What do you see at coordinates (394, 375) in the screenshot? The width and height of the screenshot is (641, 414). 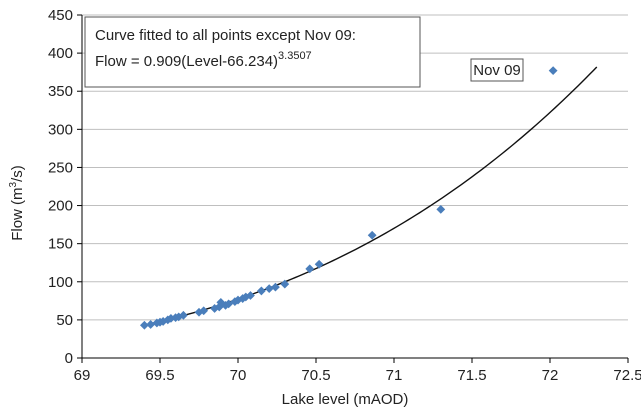 I see `x-tick-label-4: 71` at bounding box center [394, 375].